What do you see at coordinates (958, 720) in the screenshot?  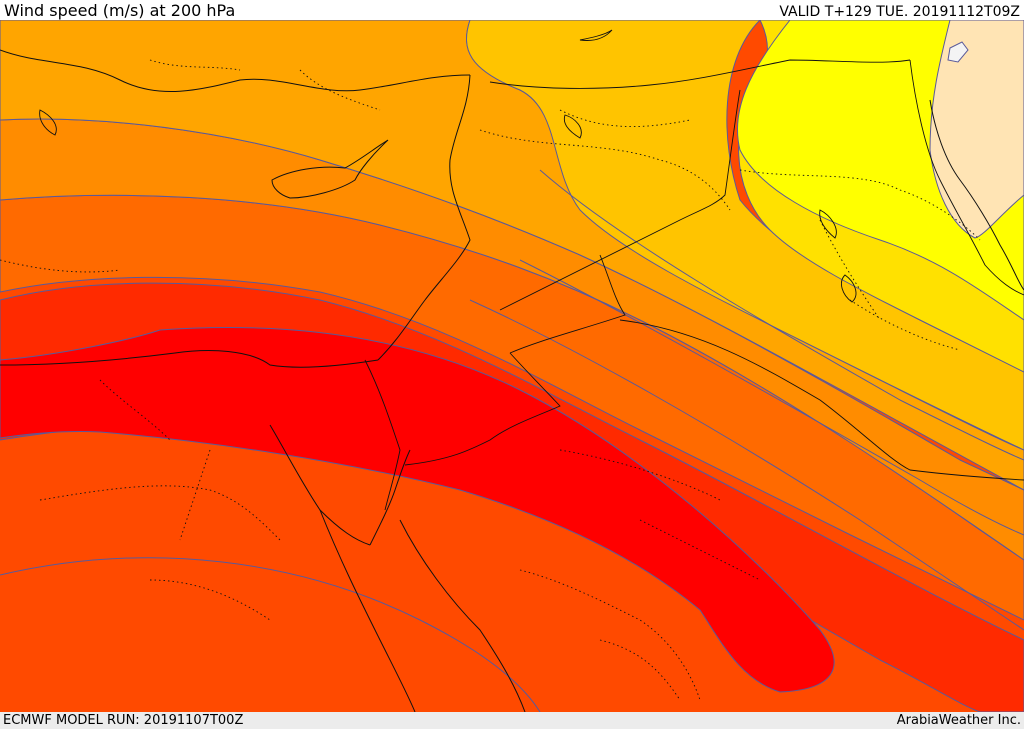 I see `credit-label: ArabiaWeather Inc.` at bounding box center [958, 720].